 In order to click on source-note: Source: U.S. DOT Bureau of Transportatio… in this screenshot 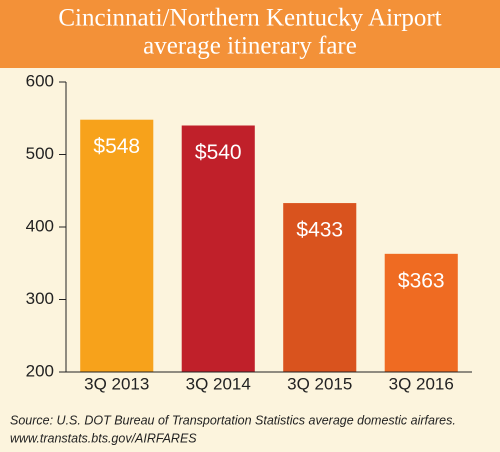, I will do `click(233, 420)`.